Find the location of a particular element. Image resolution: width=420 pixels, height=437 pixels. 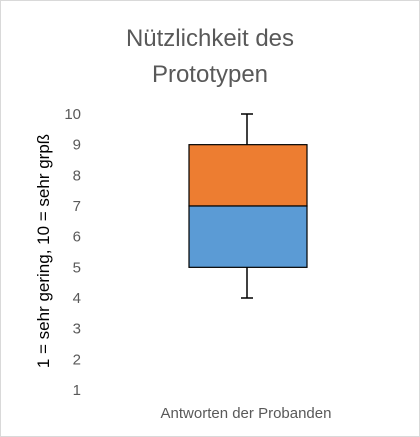

y-tick-label: 10 is located at coordinates (72, 114).